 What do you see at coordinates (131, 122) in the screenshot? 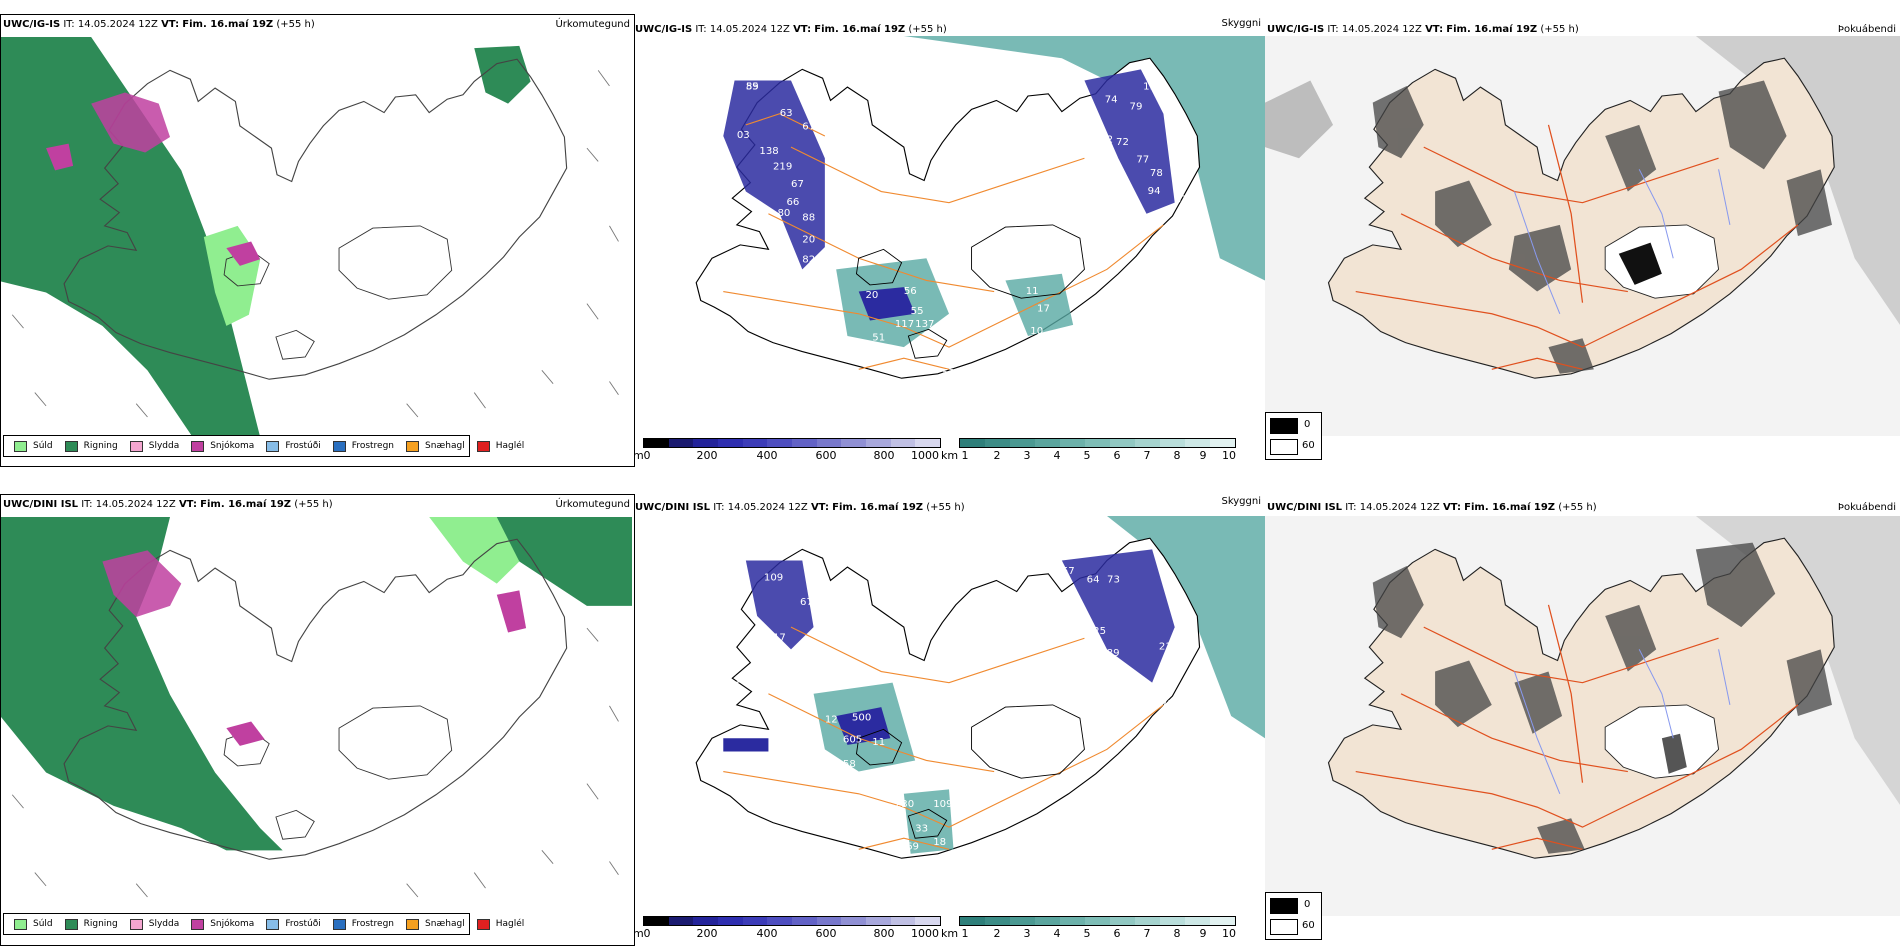
I see `snow-area` at bounding box center [131, 122].